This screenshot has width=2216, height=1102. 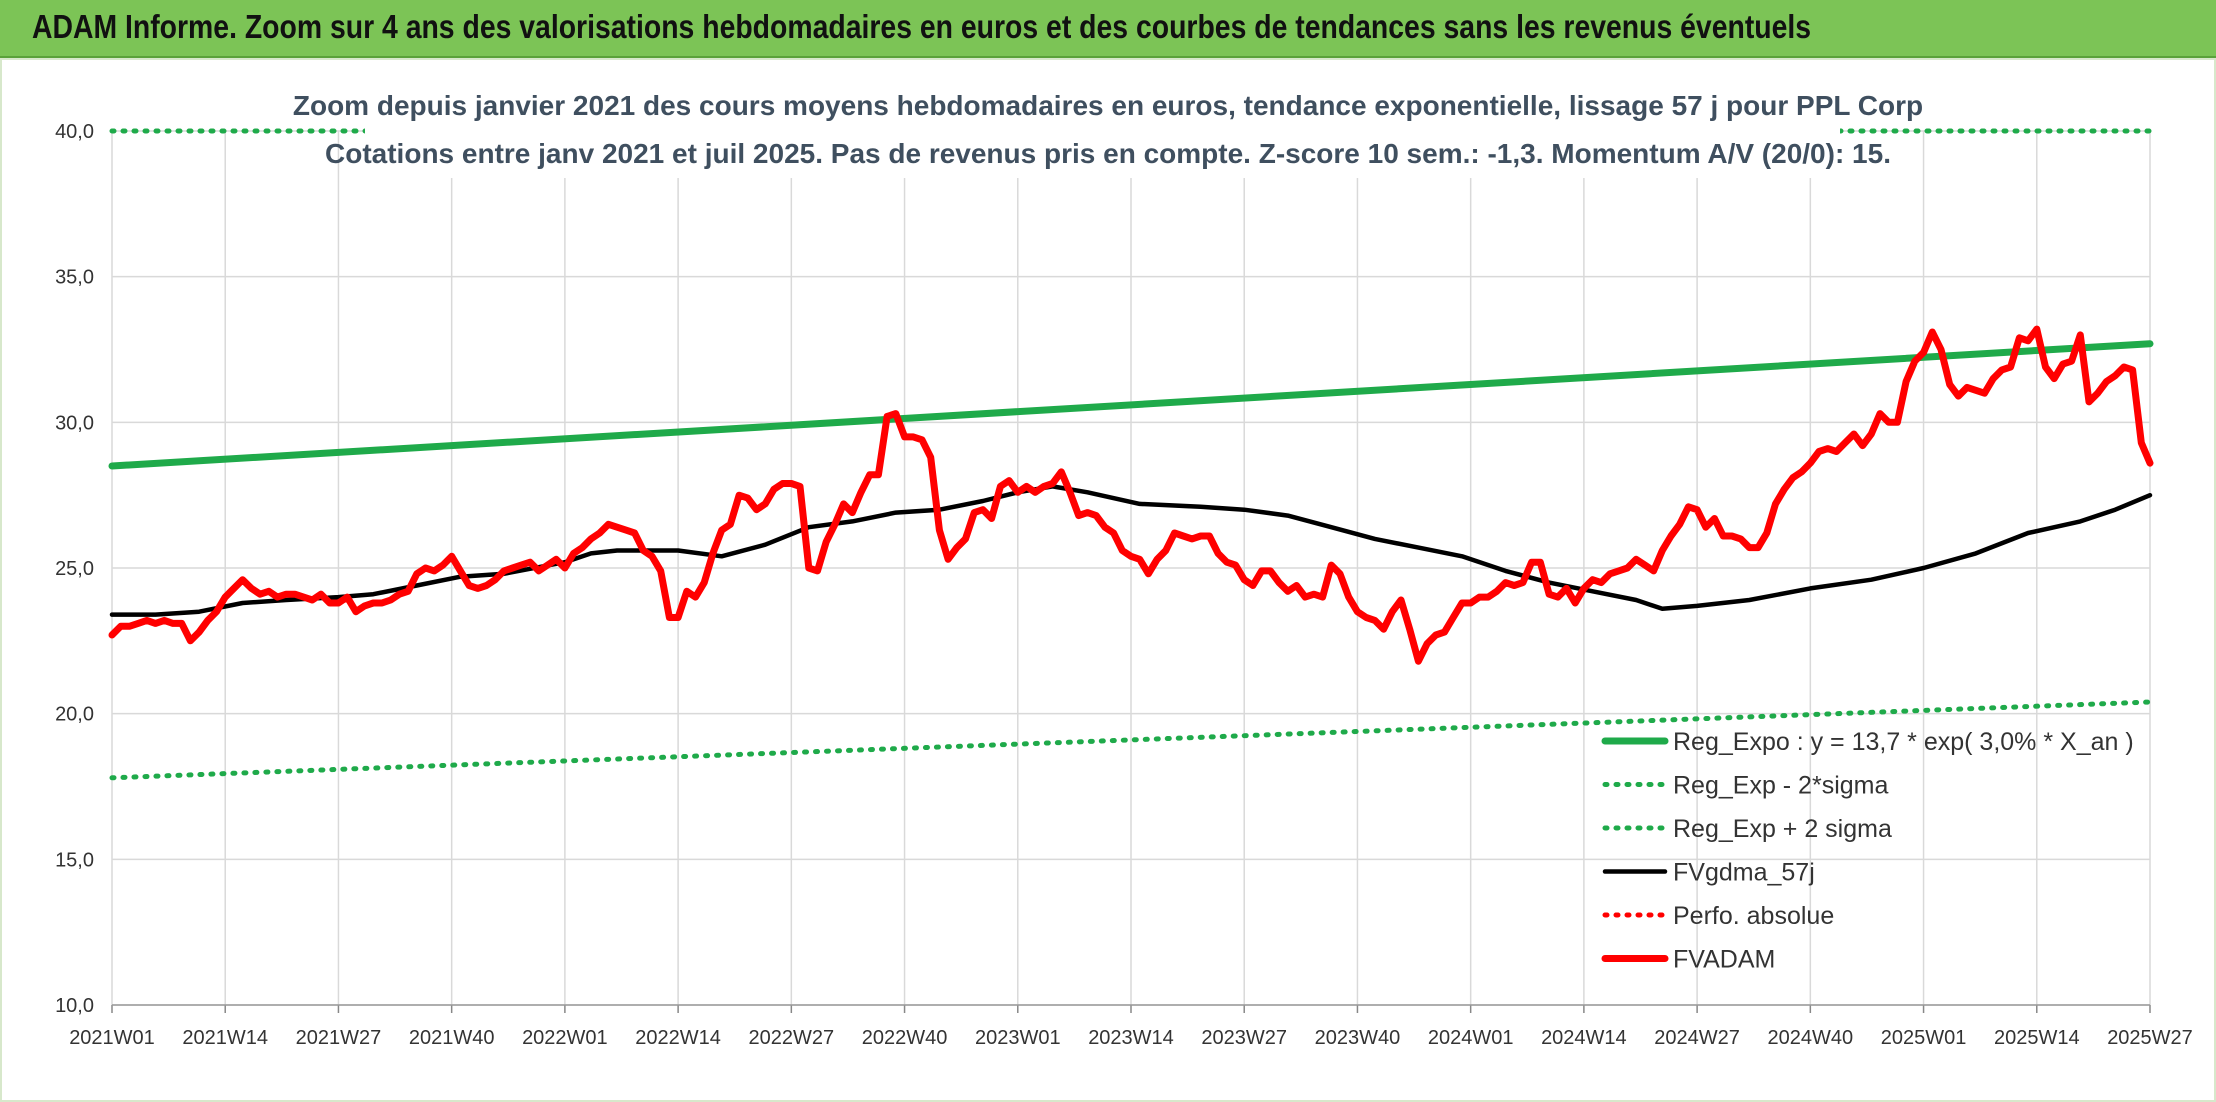 What do you see at coordinates (74, 860) in the screenshot?
I see `y-tick-label: 15,0` at bounding box center [74, 860].